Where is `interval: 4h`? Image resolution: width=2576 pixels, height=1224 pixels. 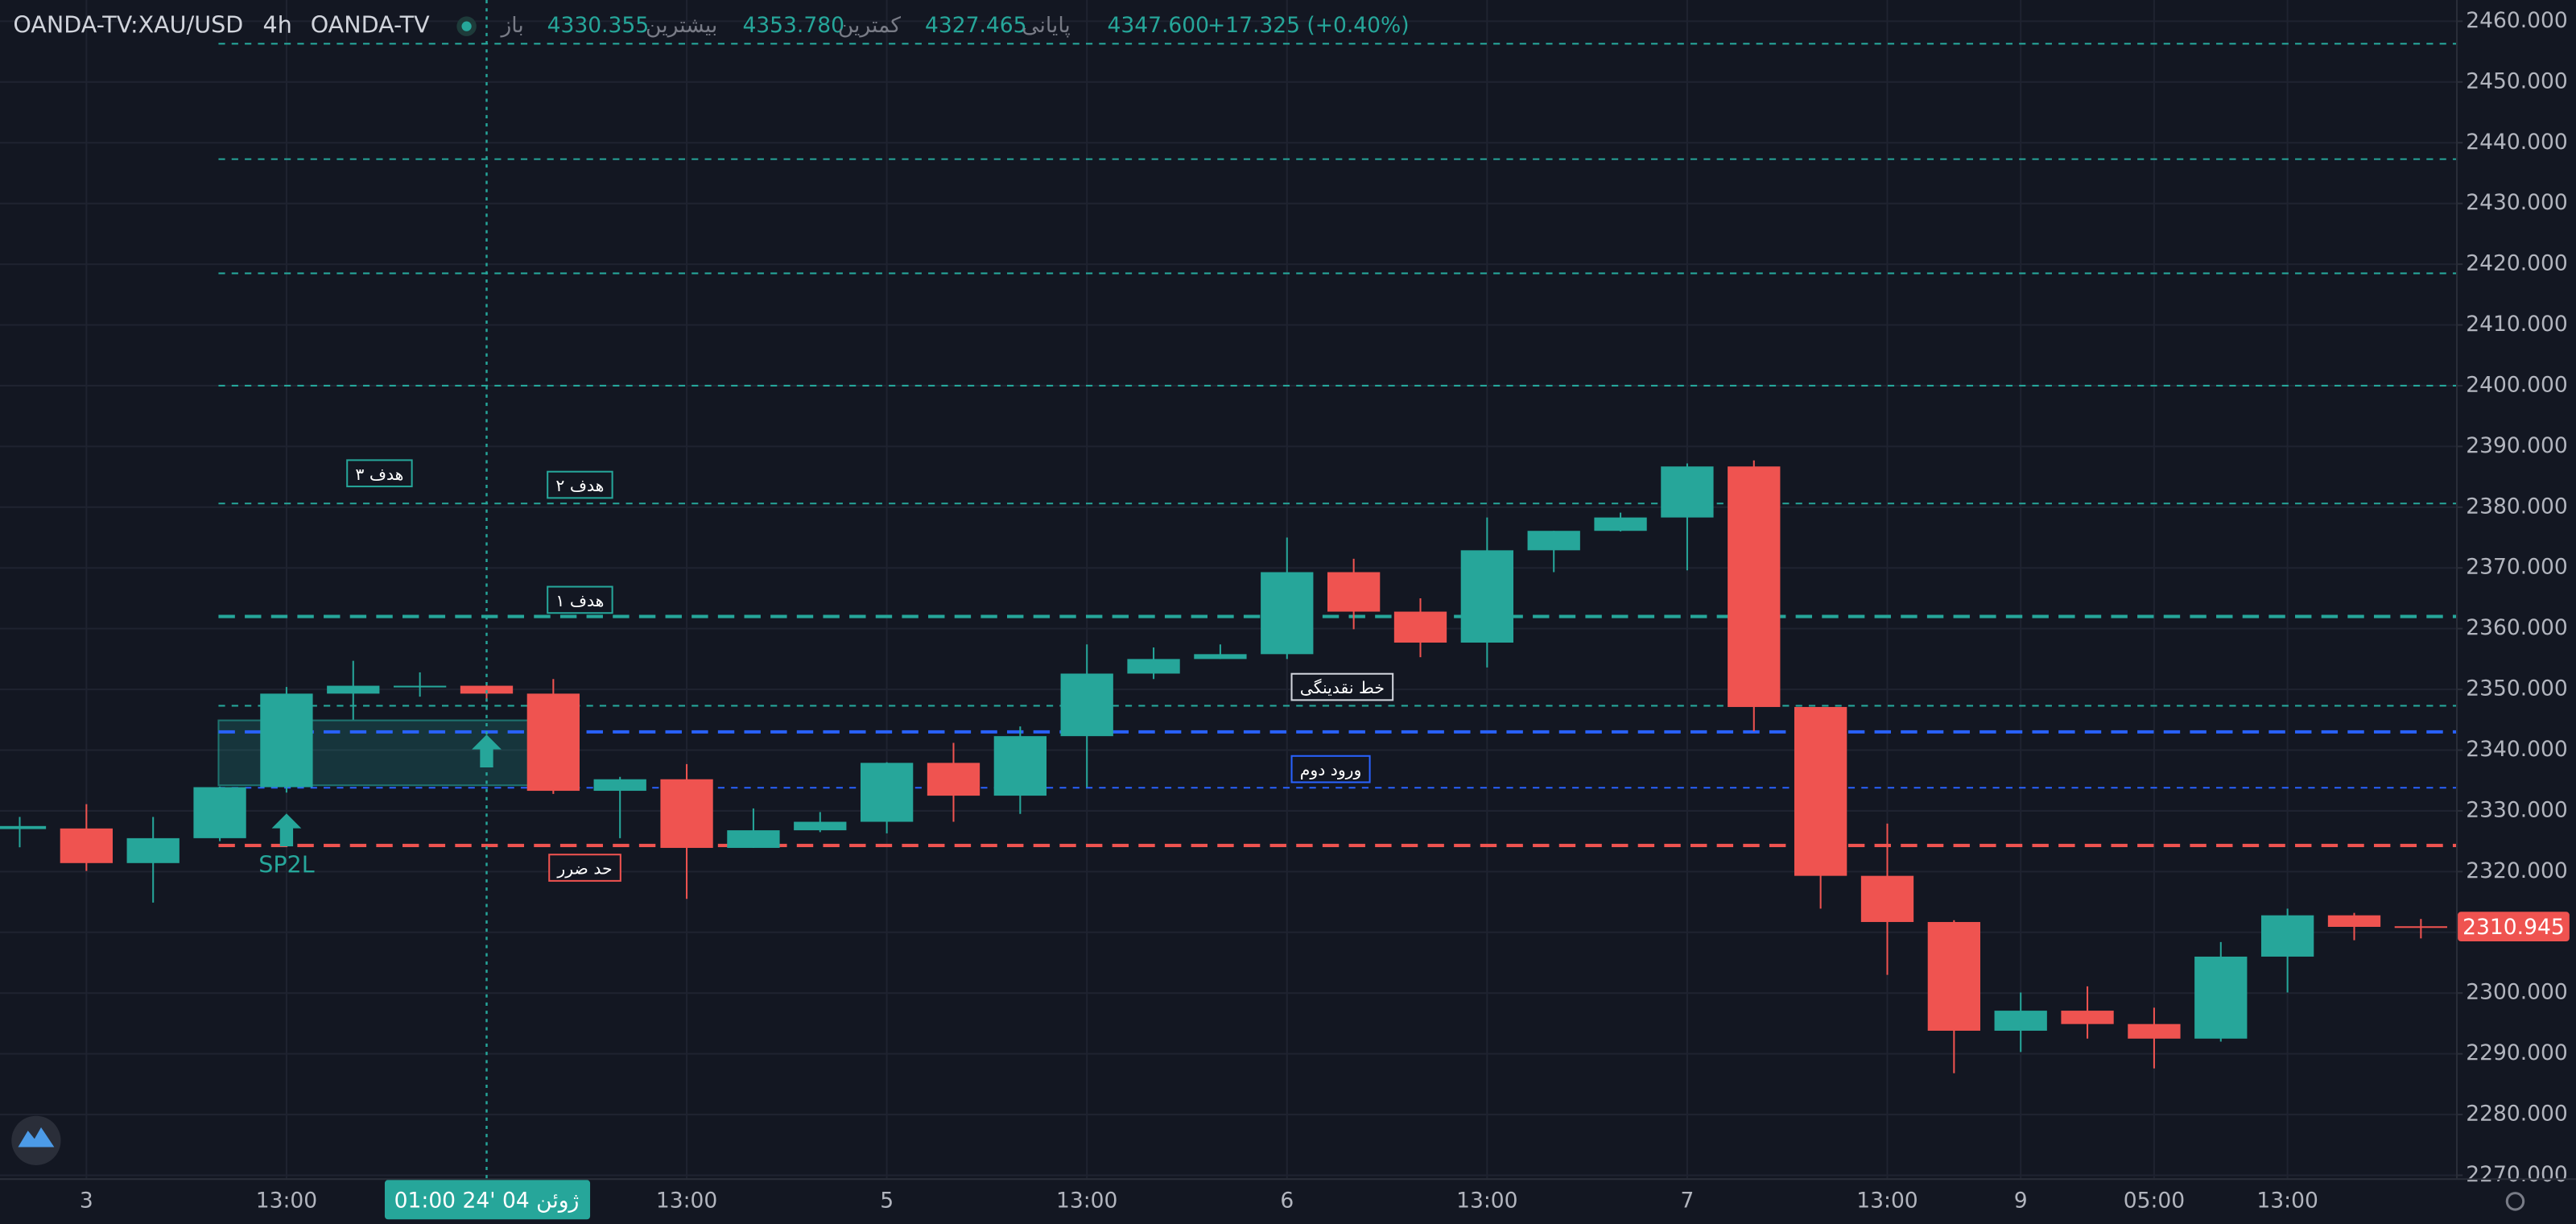 interval: 4h is located at coordinates (277, 25).